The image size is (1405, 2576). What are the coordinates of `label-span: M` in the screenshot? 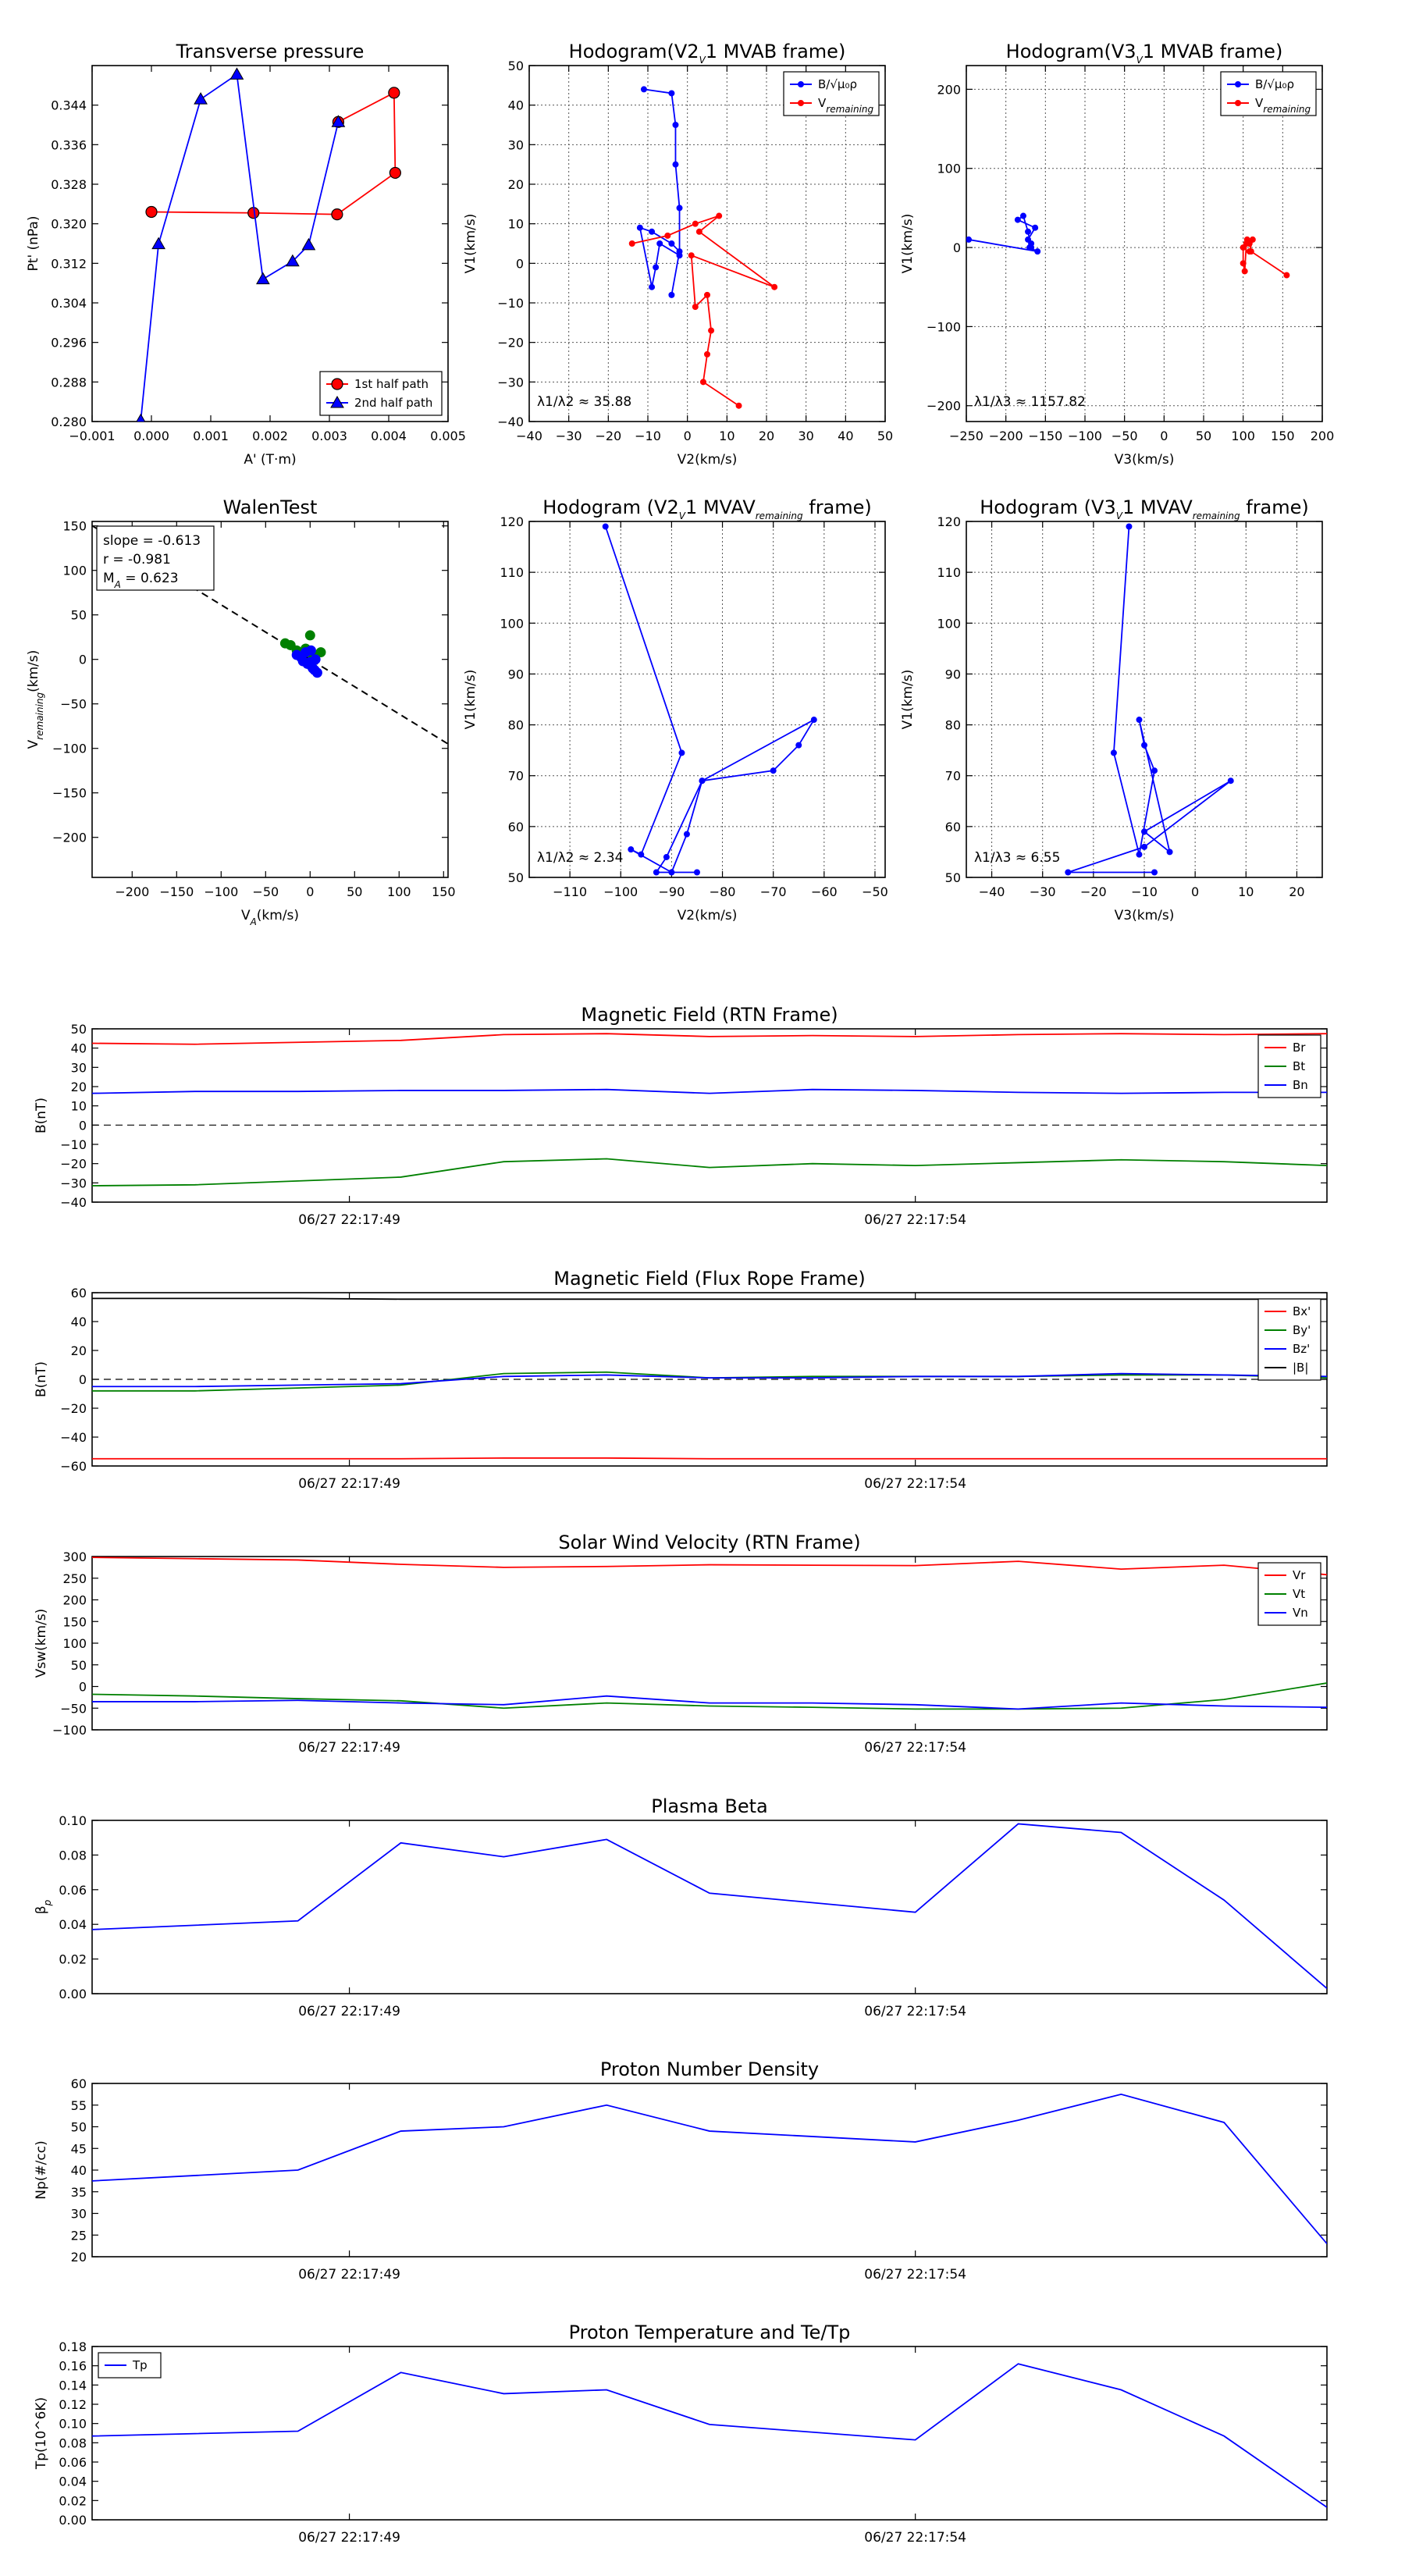 It's located at (109, 578).